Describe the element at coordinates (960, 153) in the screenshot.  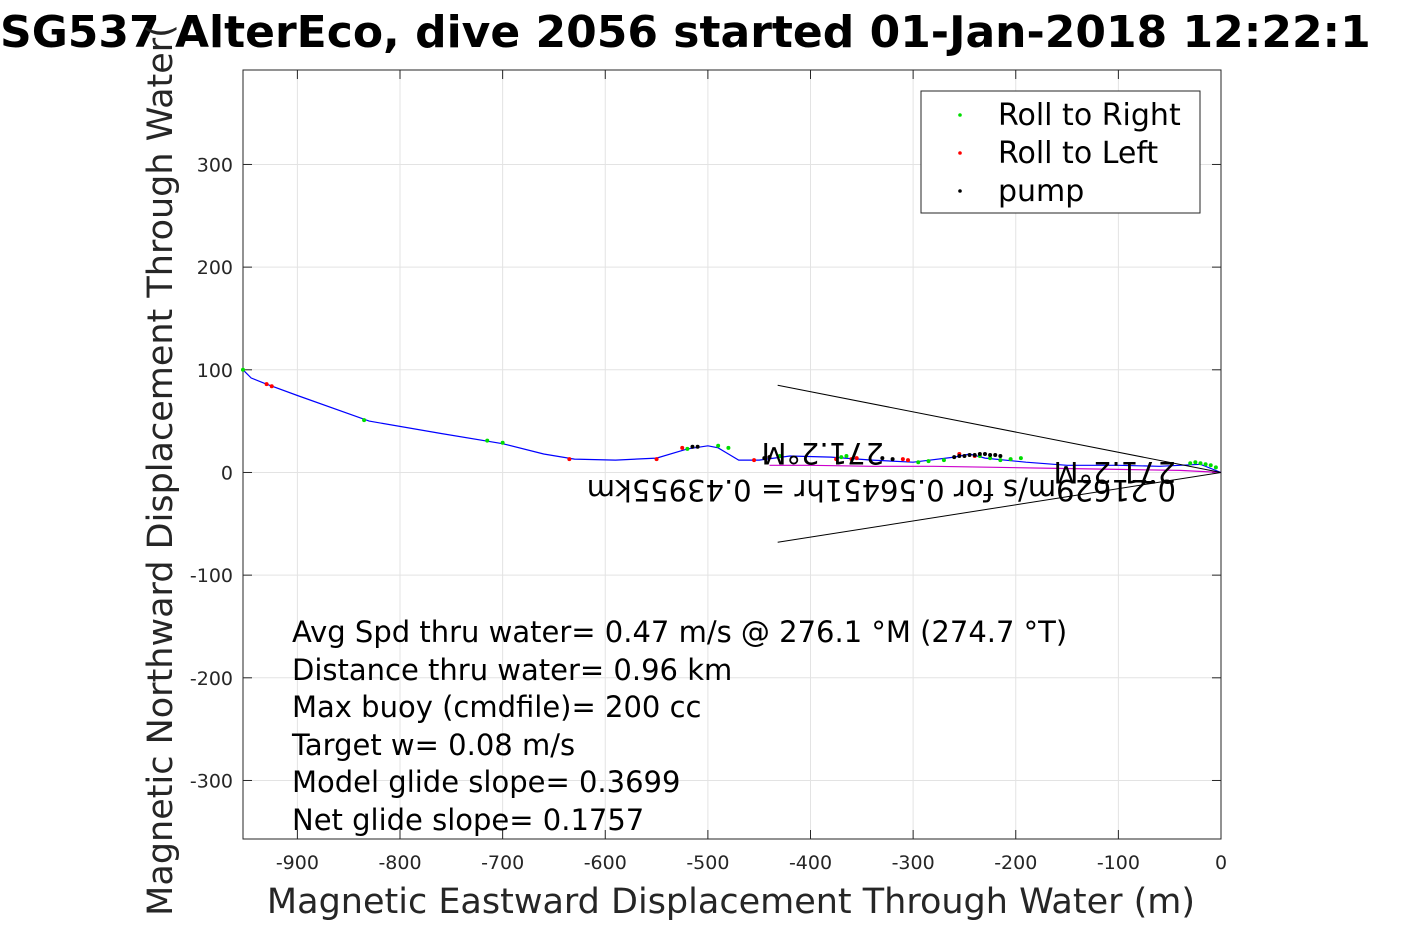
I see `legend-marker-roll-left` at that location.